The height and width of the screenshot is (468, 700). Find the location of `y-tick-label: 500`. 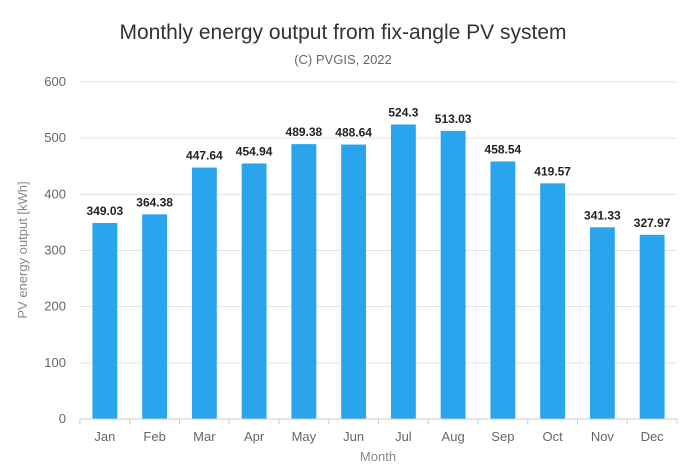

y-tick-label: 500 is located at coordinates (55, 137).